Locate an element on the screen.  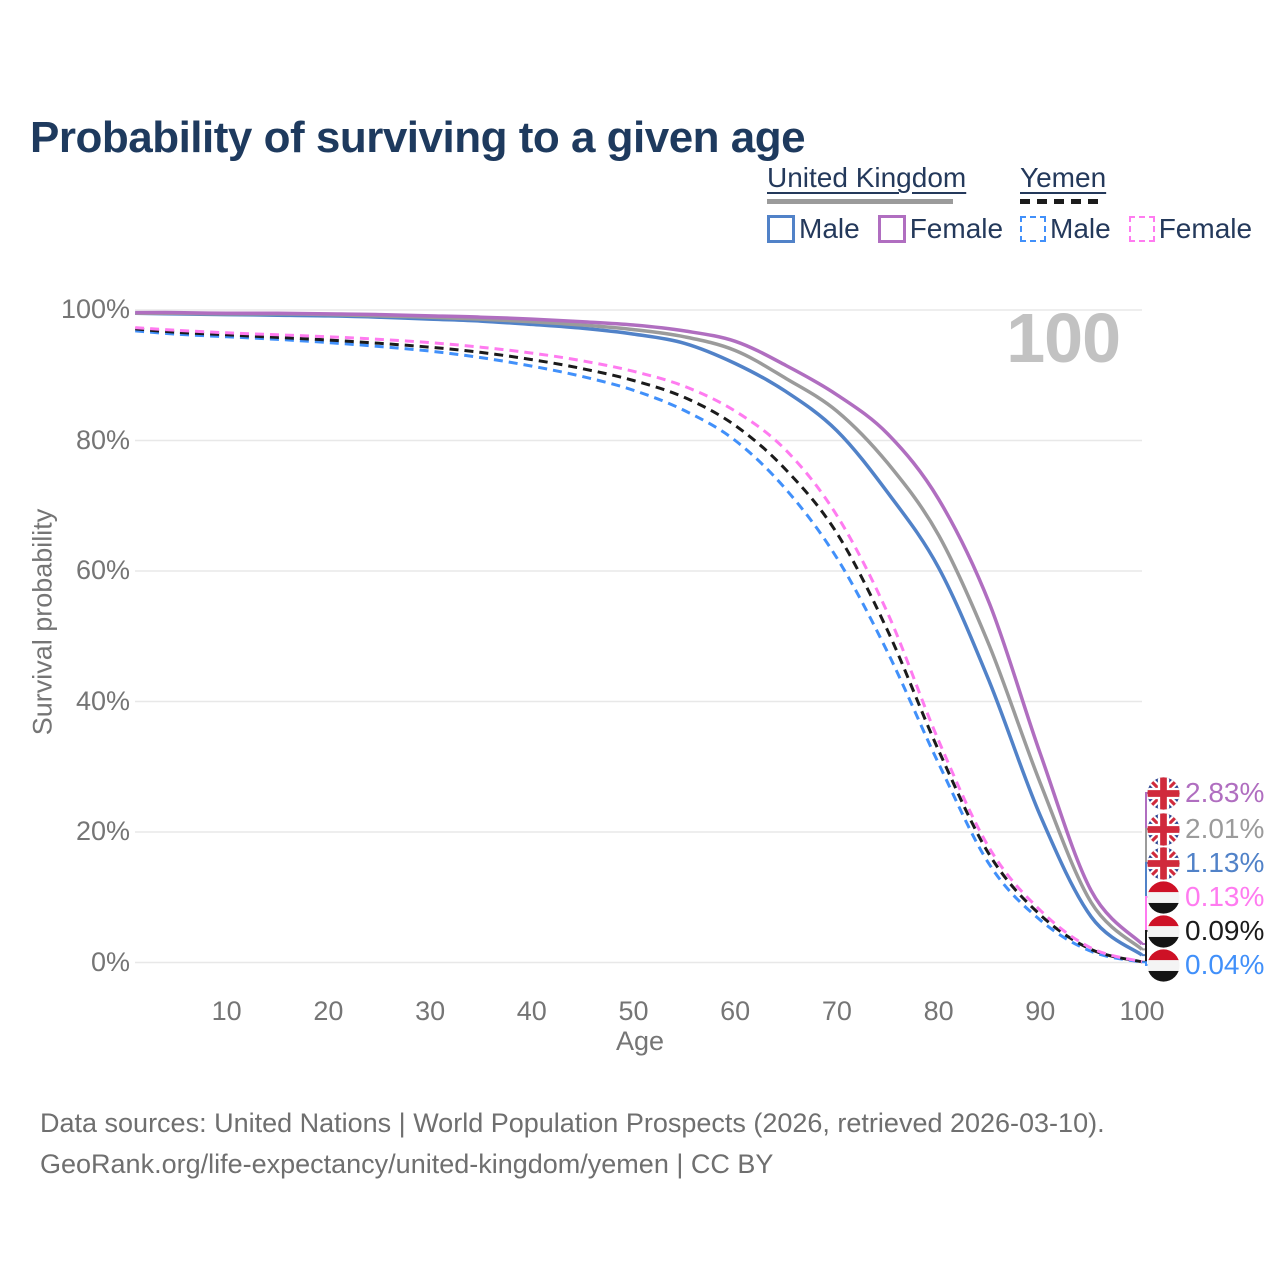
x-tick-label: 70 is located at coordinates (836, 1011).